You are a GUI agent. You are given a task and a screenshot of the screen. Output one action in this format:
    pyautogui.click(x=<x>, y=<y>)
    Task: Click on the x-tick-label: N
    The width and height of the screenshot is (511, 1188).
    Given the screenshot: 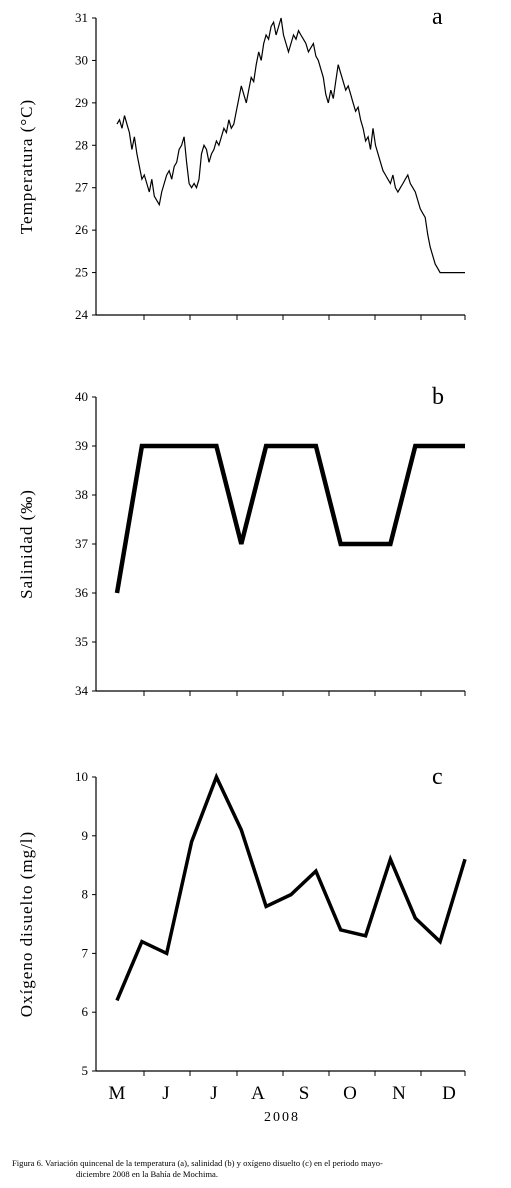 What is the action you would take?
    pyautogui.click(x=399, y=1093)
    